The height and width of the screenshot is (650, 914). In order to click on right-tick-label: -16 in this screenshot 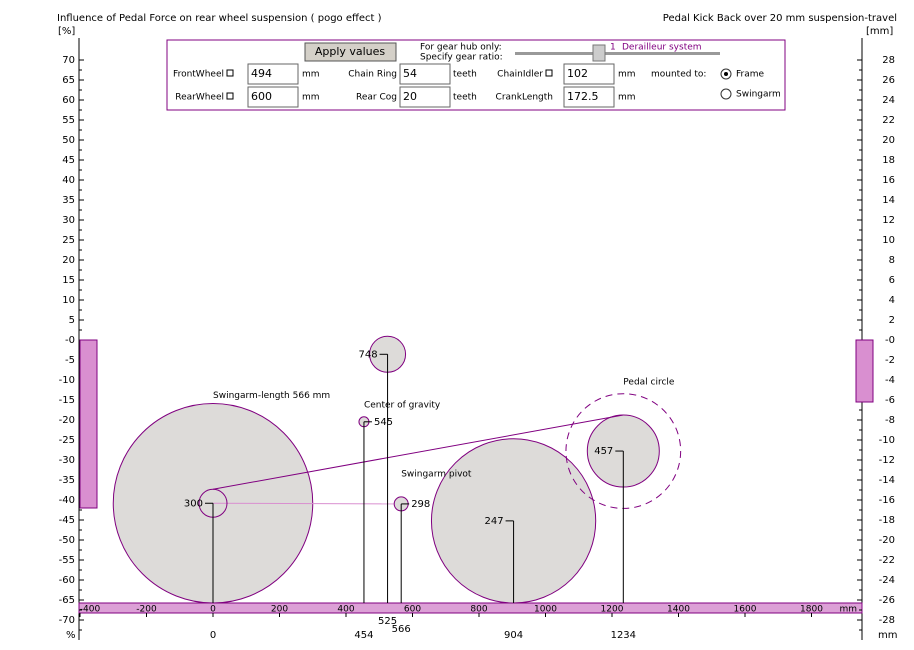, I will do `click(887, 500)`.